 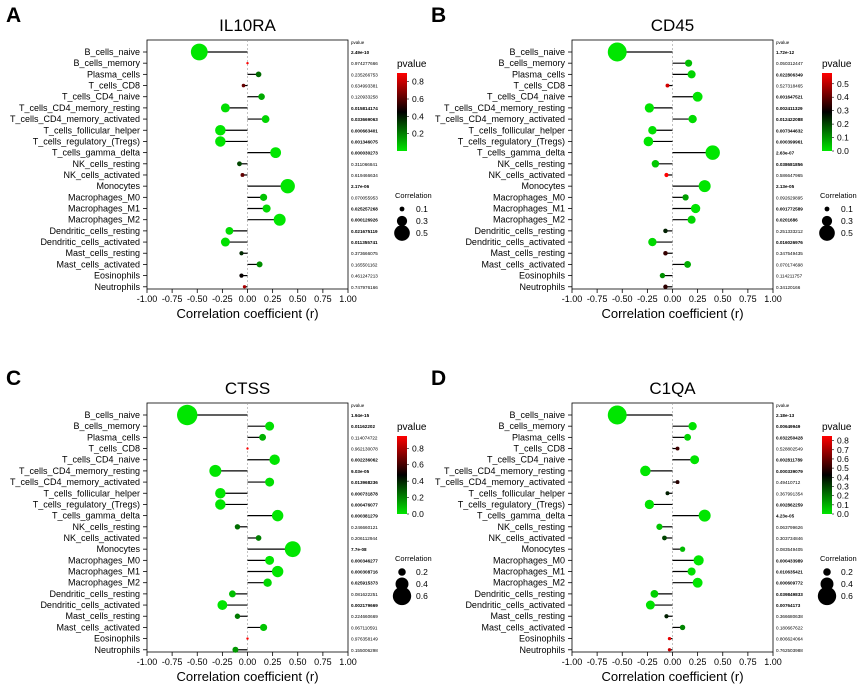 What do you see at coordinates (647, 662) in the screenshot?
I see `x-tick-label: -0.25` at bounding box center [647, 662].